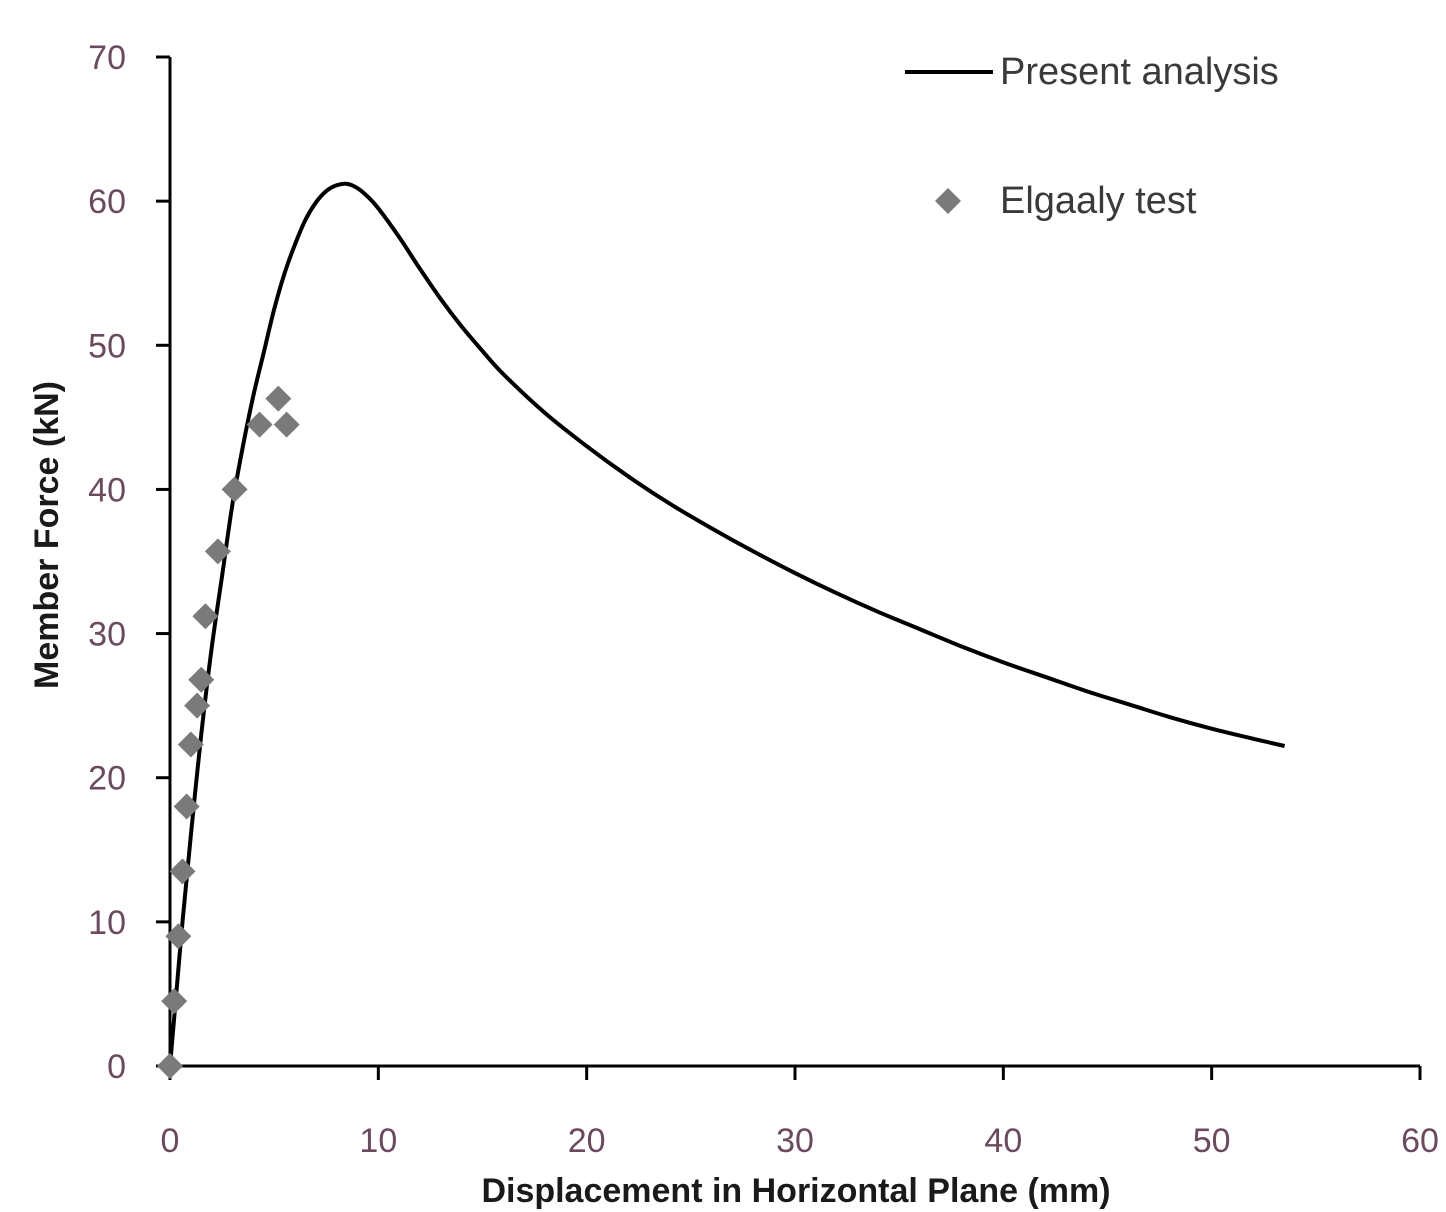 The width and height of the screenshot is (1446, 1212). What do you see at coordinates (170, 1141) in the screenshot?
I see `x-tick-label: 0` at bounding box center [170, 1141].